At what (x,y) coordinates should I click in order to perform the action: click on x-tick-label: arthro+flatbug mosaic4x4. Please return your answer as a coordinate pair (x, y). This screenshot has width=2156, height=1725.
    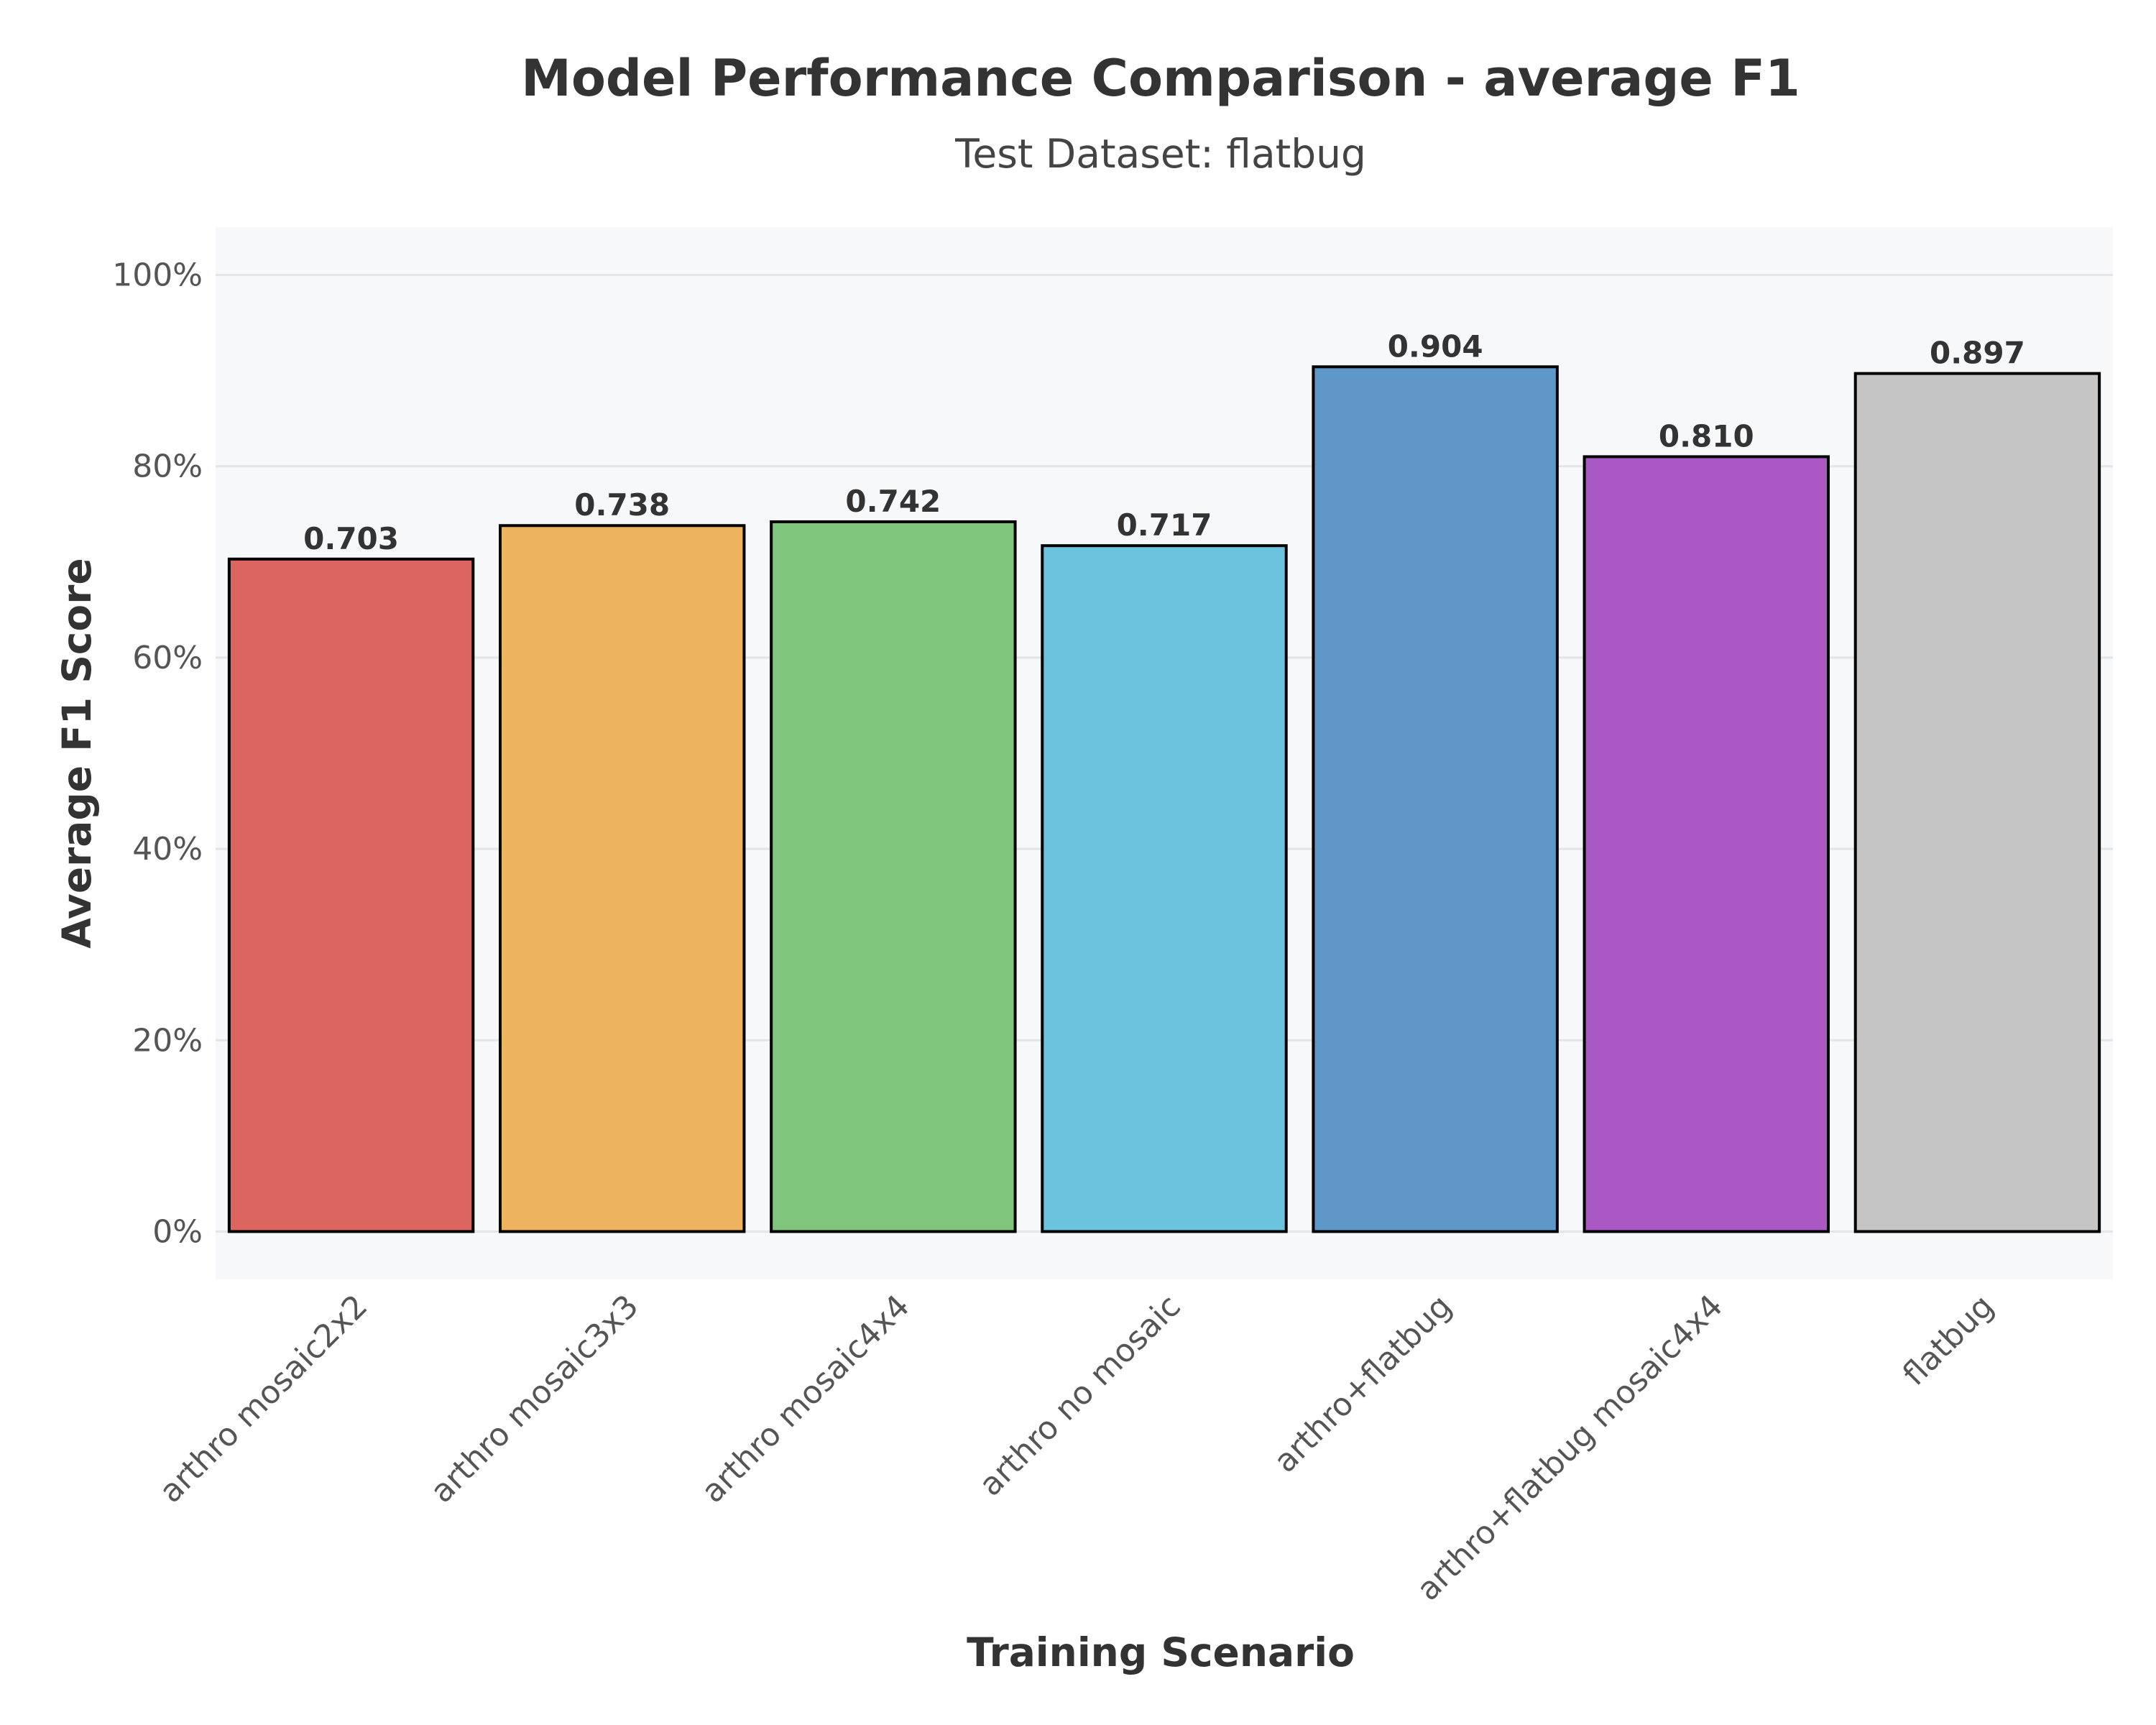
    Looking at the image, I should click on (1570, 1448).